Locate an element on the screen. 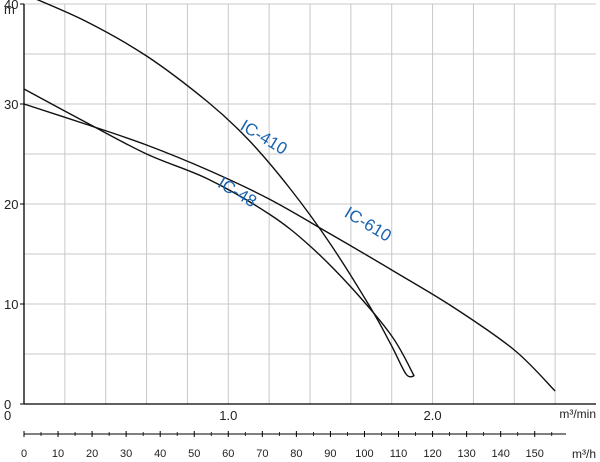  series-label-ic-610: IC-610 is located at coordinates (368, 224).